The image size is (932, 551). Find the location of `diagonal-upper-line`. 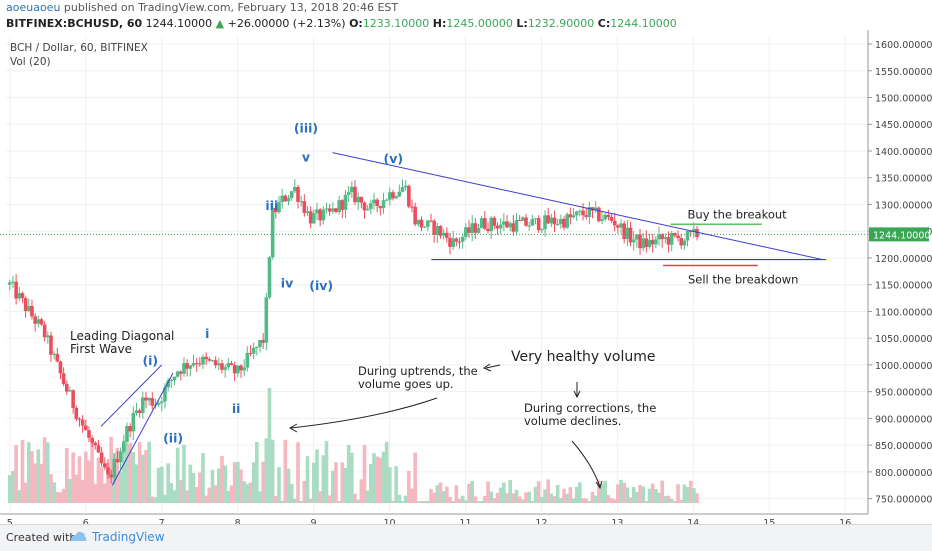

diagonal-upper-line is located at coordinates (131, 395).